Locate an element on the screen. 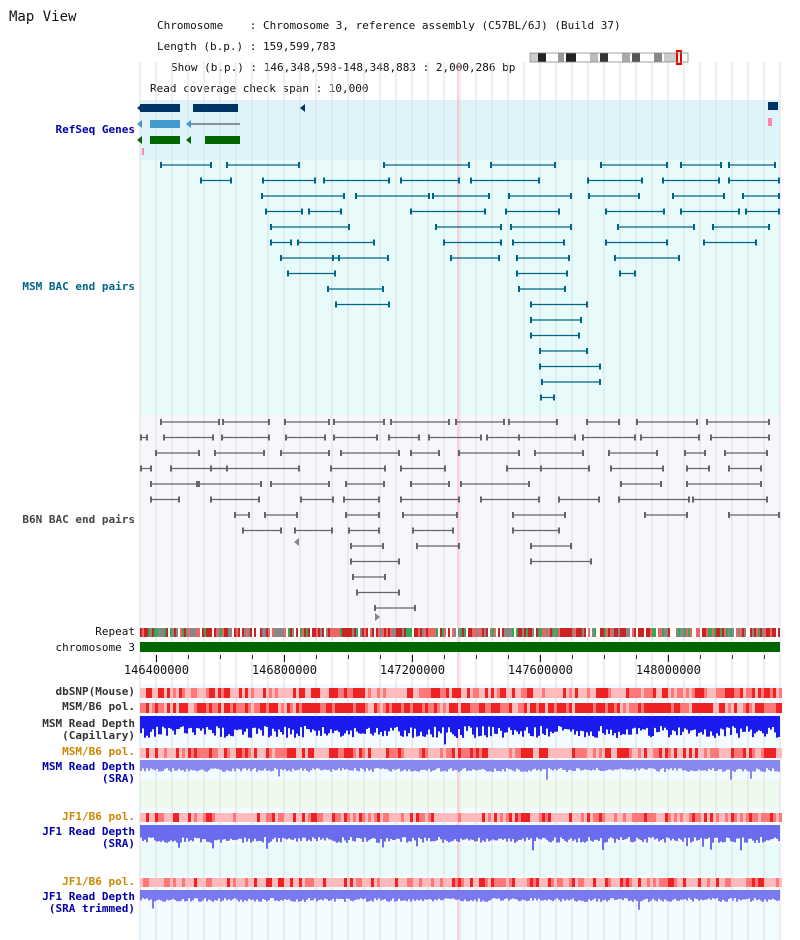  jf1-pol2-cell is located at coordinates (765, 882).